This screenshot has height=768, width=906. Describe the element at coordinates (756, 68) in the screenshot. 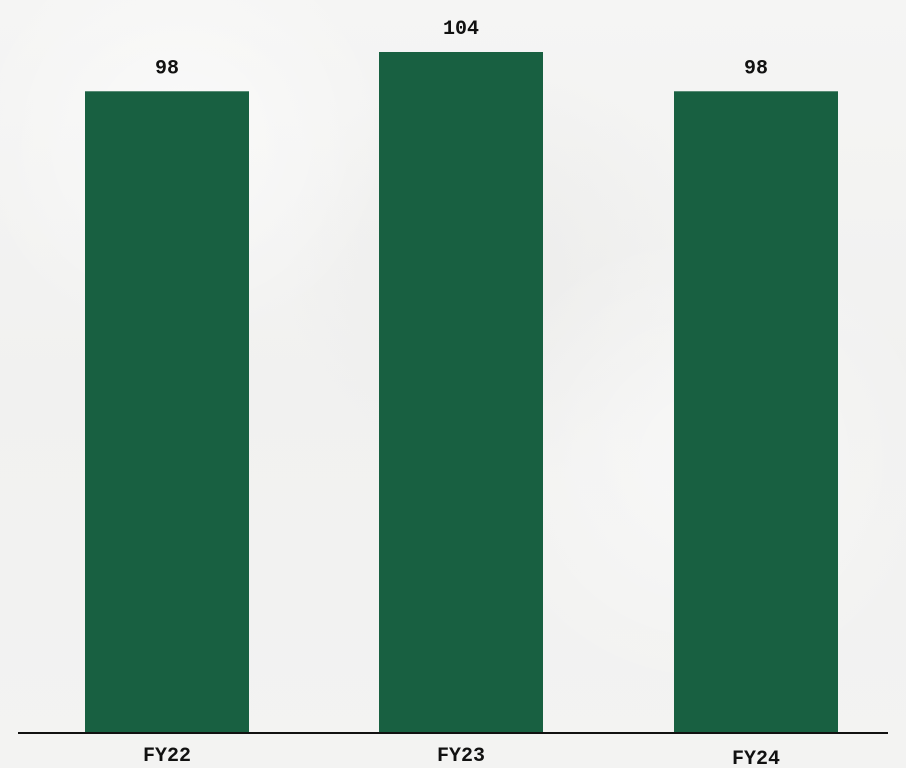

I see `value-label-fy24: 98` at that location.